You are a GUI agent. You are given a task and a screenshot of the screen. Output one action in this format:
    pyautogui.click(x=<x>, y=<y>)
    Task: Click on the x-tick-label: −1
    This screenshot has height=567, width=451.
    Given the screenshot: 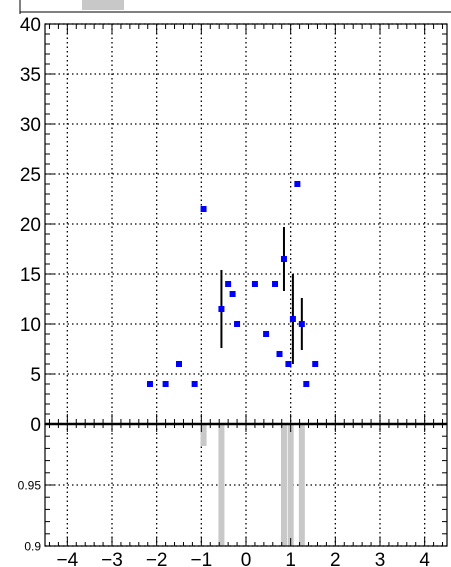 What is the action you would take?
    pyautogui.click(x=201, y=558)
    